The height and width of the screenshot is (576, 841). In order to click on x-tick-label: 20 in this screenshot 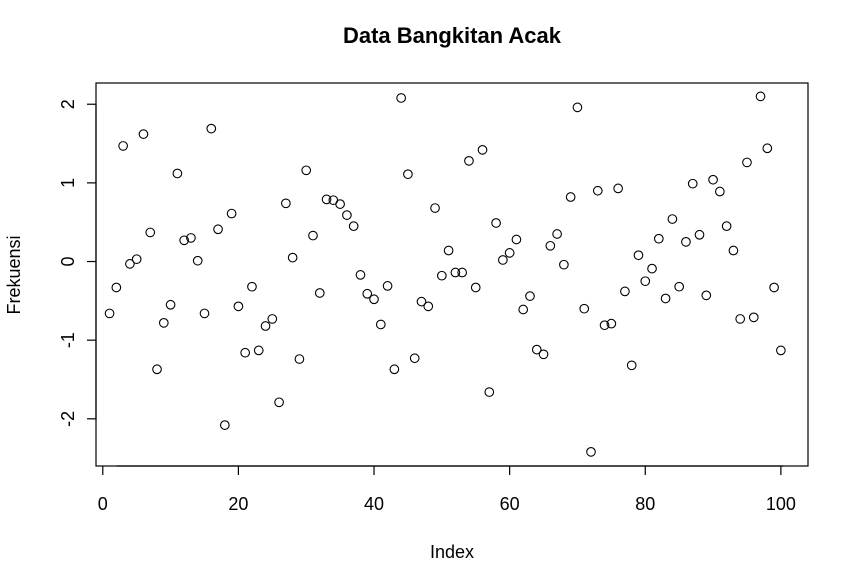, I will do `click(238, 504)`.